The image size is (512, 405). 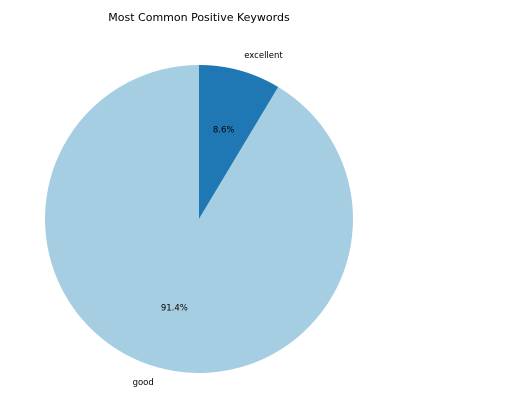 What do you see at coordinates (239, 142) in the screenshot?
I see `pie-slice-excellent` at bounding box center [239, 142].